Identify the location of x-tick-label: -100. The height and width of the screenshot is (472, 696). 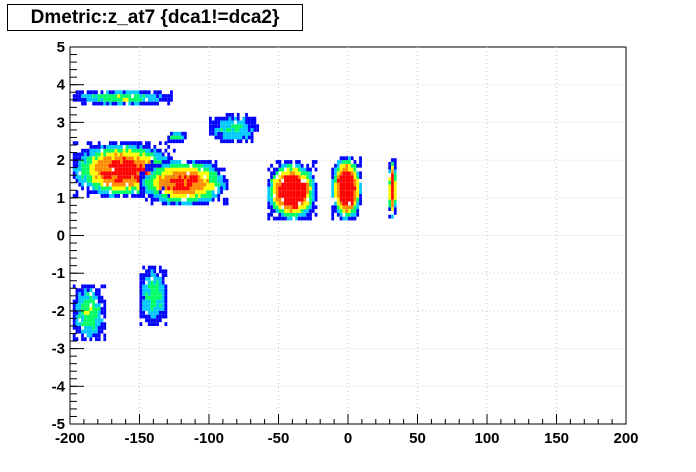
(209, 438).